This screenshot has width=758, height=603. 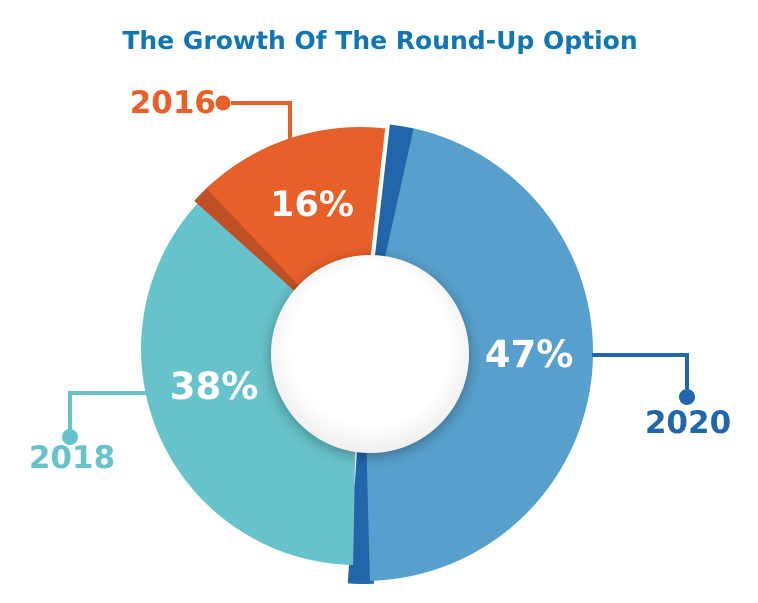 I want to click on callout-line-2018, so click(x=110, y=410).